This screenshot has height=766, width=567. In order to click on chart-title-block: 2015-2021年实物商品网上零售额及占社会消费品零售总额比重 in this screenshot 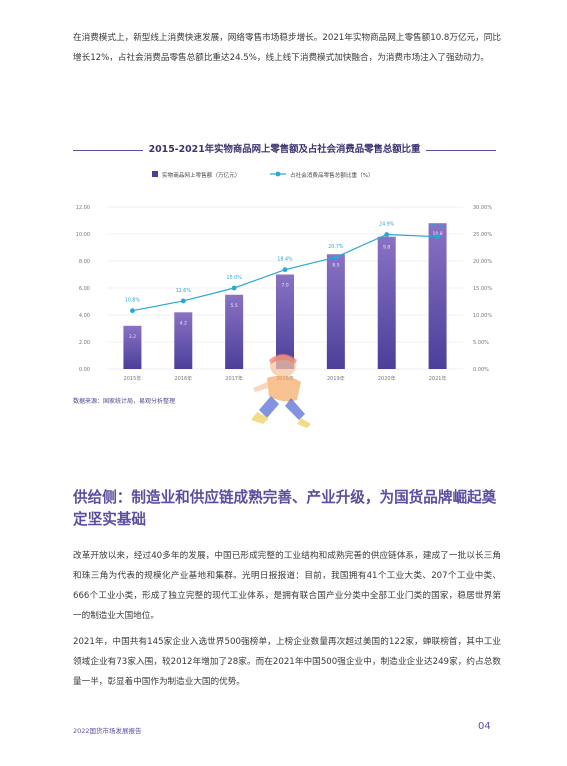, I will do `click(284, 150)`.